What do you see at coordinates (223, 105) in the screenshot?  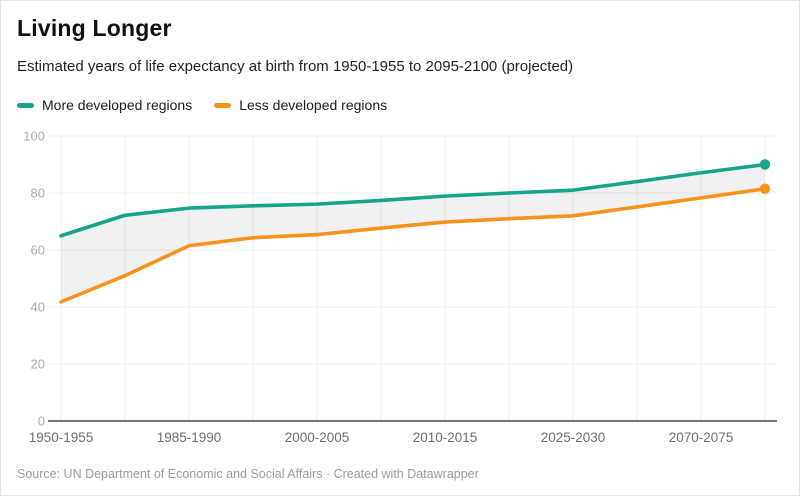 I see `legend-swatch-less-developed-icon` at bounding box center [223, 105].